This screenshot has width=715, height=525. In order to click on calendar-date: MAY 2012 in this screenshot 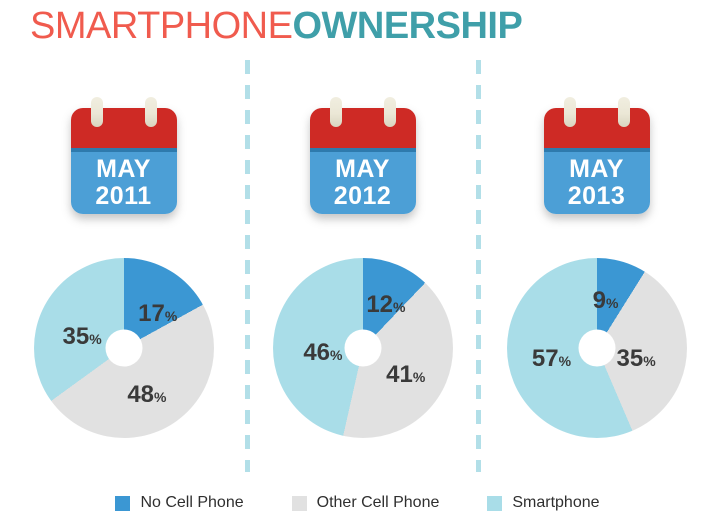, I will do `click(362, 183)`.